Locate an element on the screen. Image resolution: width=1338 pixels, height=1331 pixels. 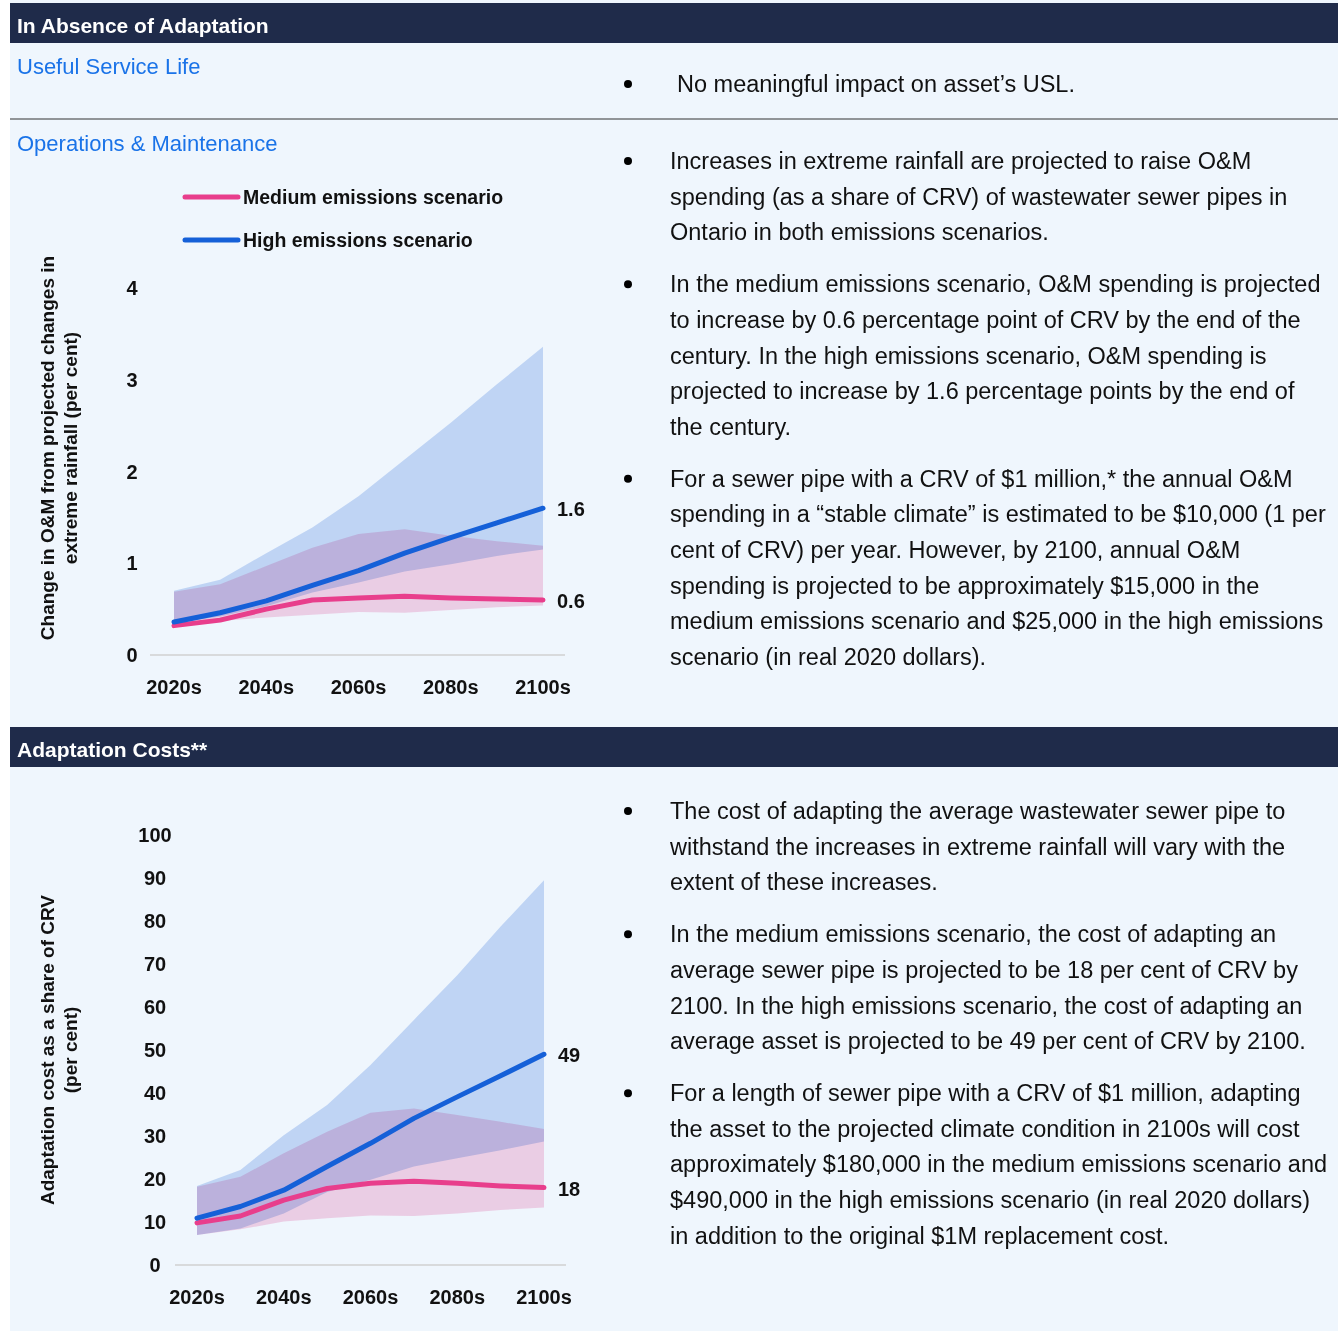
y-tick-label: 50 is located at coordinates (155, 1050).